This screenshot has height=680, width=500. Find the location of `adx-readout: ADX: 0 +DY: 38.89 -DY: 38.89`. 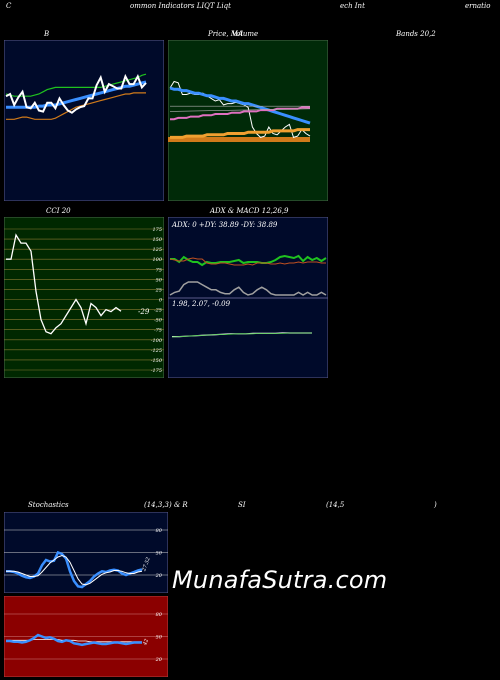

adx-readout: ADX: 0 +DY: 38.89 -DY: 38.89 is located at coordinates (224, 225).